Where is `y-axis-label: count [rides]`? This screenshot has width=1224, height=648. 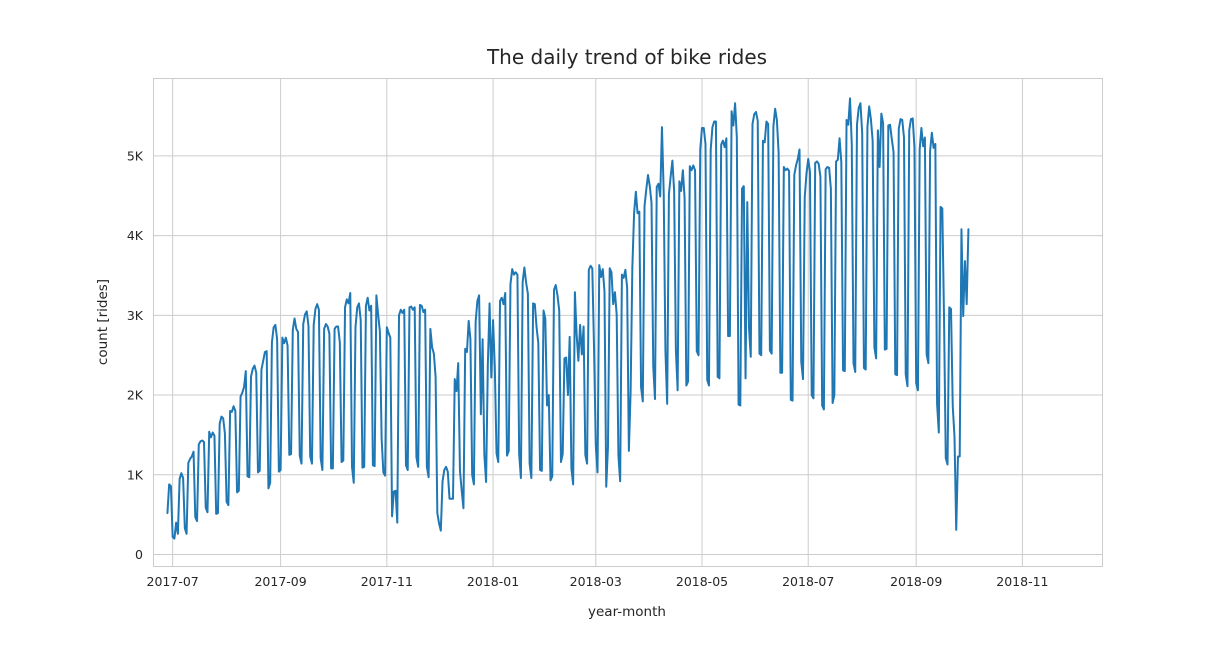 y-axis-label: count [rides] is located at coordinates (103, 322).